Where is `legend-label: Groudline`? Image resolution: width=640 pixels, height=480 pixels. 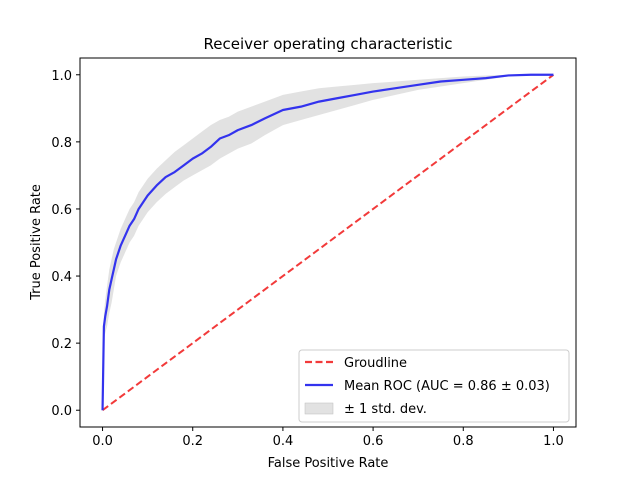 legend-label: Groudline is located at coordinates (375, 363).